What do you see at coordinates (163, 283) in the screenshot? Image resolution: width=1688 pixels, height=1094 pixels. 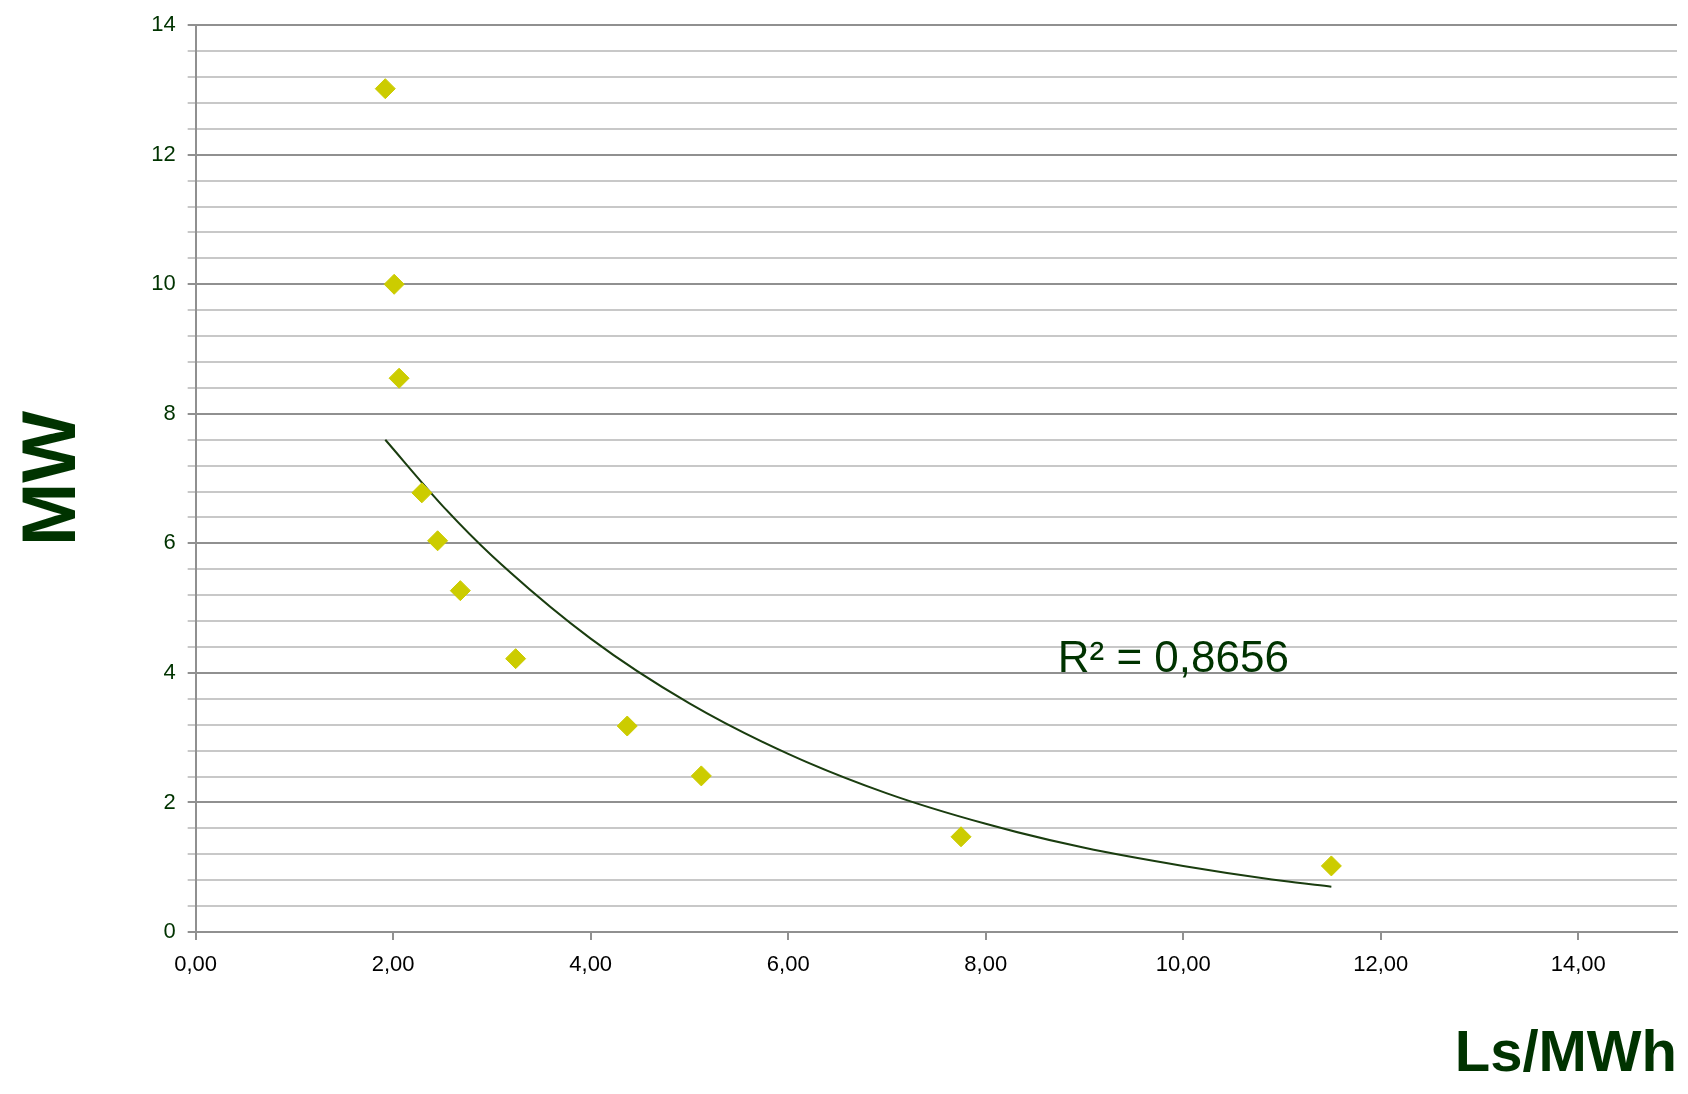 I see `y-tick-label: 10` at bounding box center [163, 283].